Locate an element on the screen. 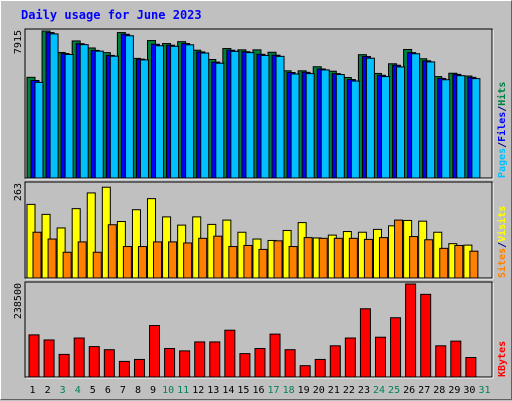  day-label: 28 is located at coordinates (439, 390).